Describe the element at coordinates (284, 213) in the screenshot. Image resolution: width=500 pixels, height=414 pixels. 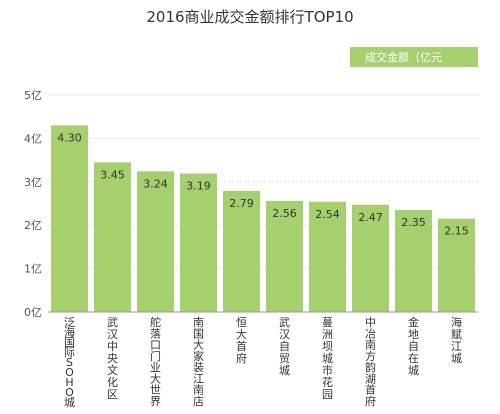
I see `value-label: 2.56` at that location.